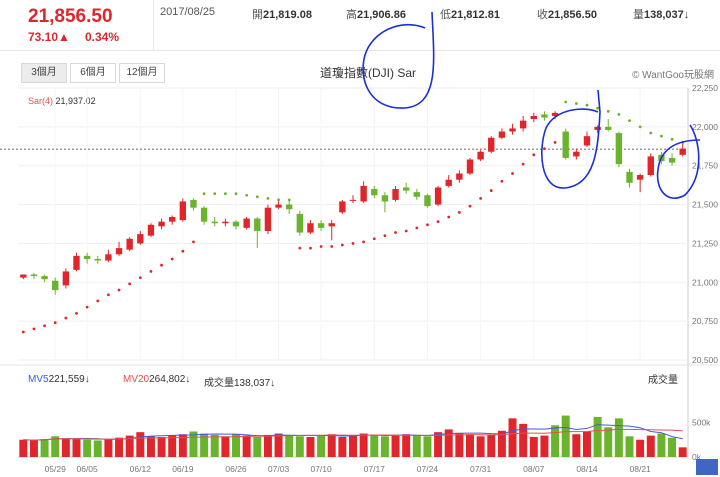 The width and height of the screenshot is (720, 477). Describe the element at coordinates (705, 205) in the screenshot. I see `price-tick-label: 21,500` at that location.